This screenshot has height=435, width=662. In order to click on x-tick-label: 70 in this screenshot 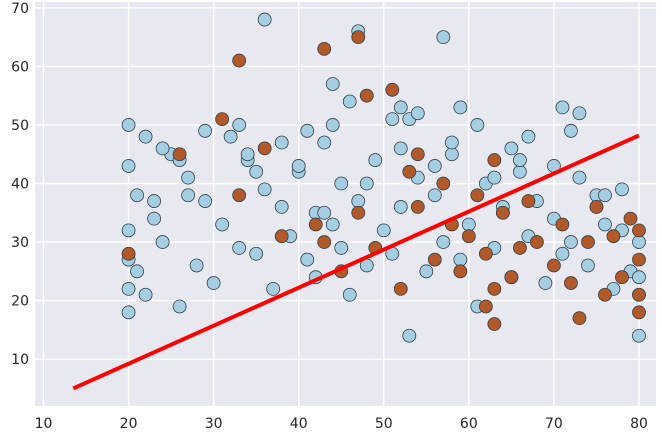, I will do `click(554, 424)`.